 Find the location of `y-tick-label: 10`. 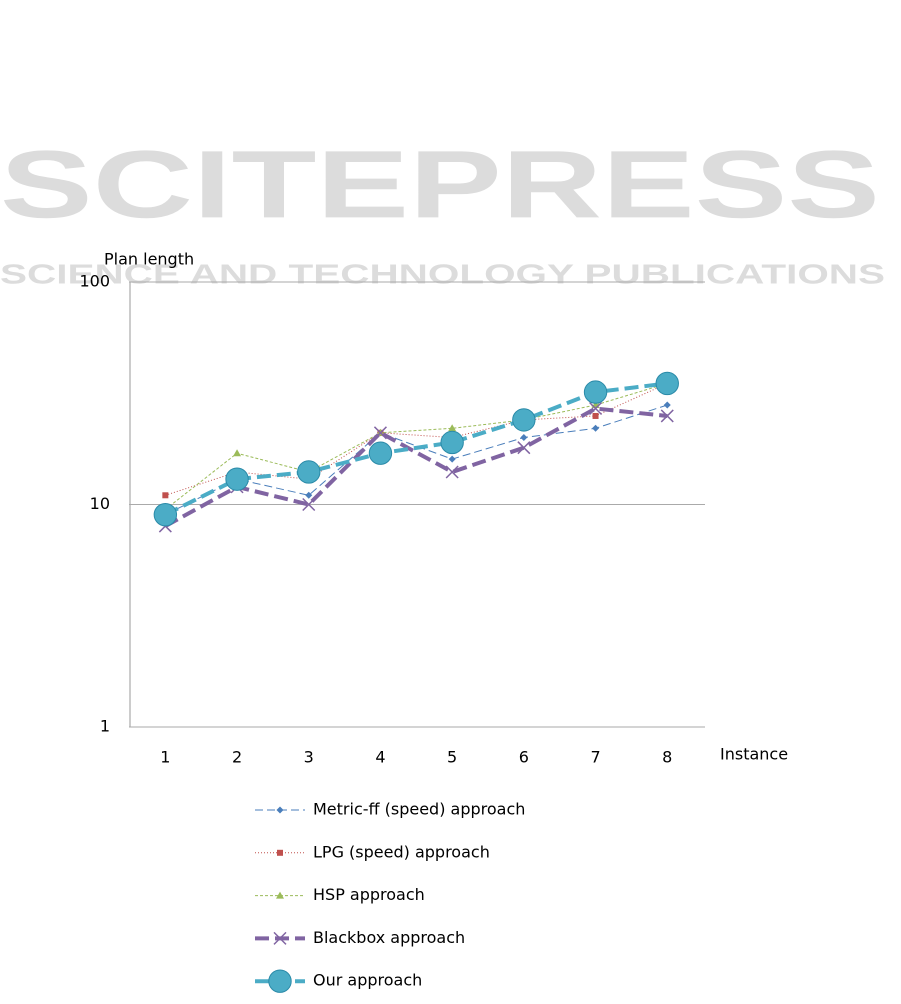

y-tick-label: 10 is located at coordinates (100, 503).